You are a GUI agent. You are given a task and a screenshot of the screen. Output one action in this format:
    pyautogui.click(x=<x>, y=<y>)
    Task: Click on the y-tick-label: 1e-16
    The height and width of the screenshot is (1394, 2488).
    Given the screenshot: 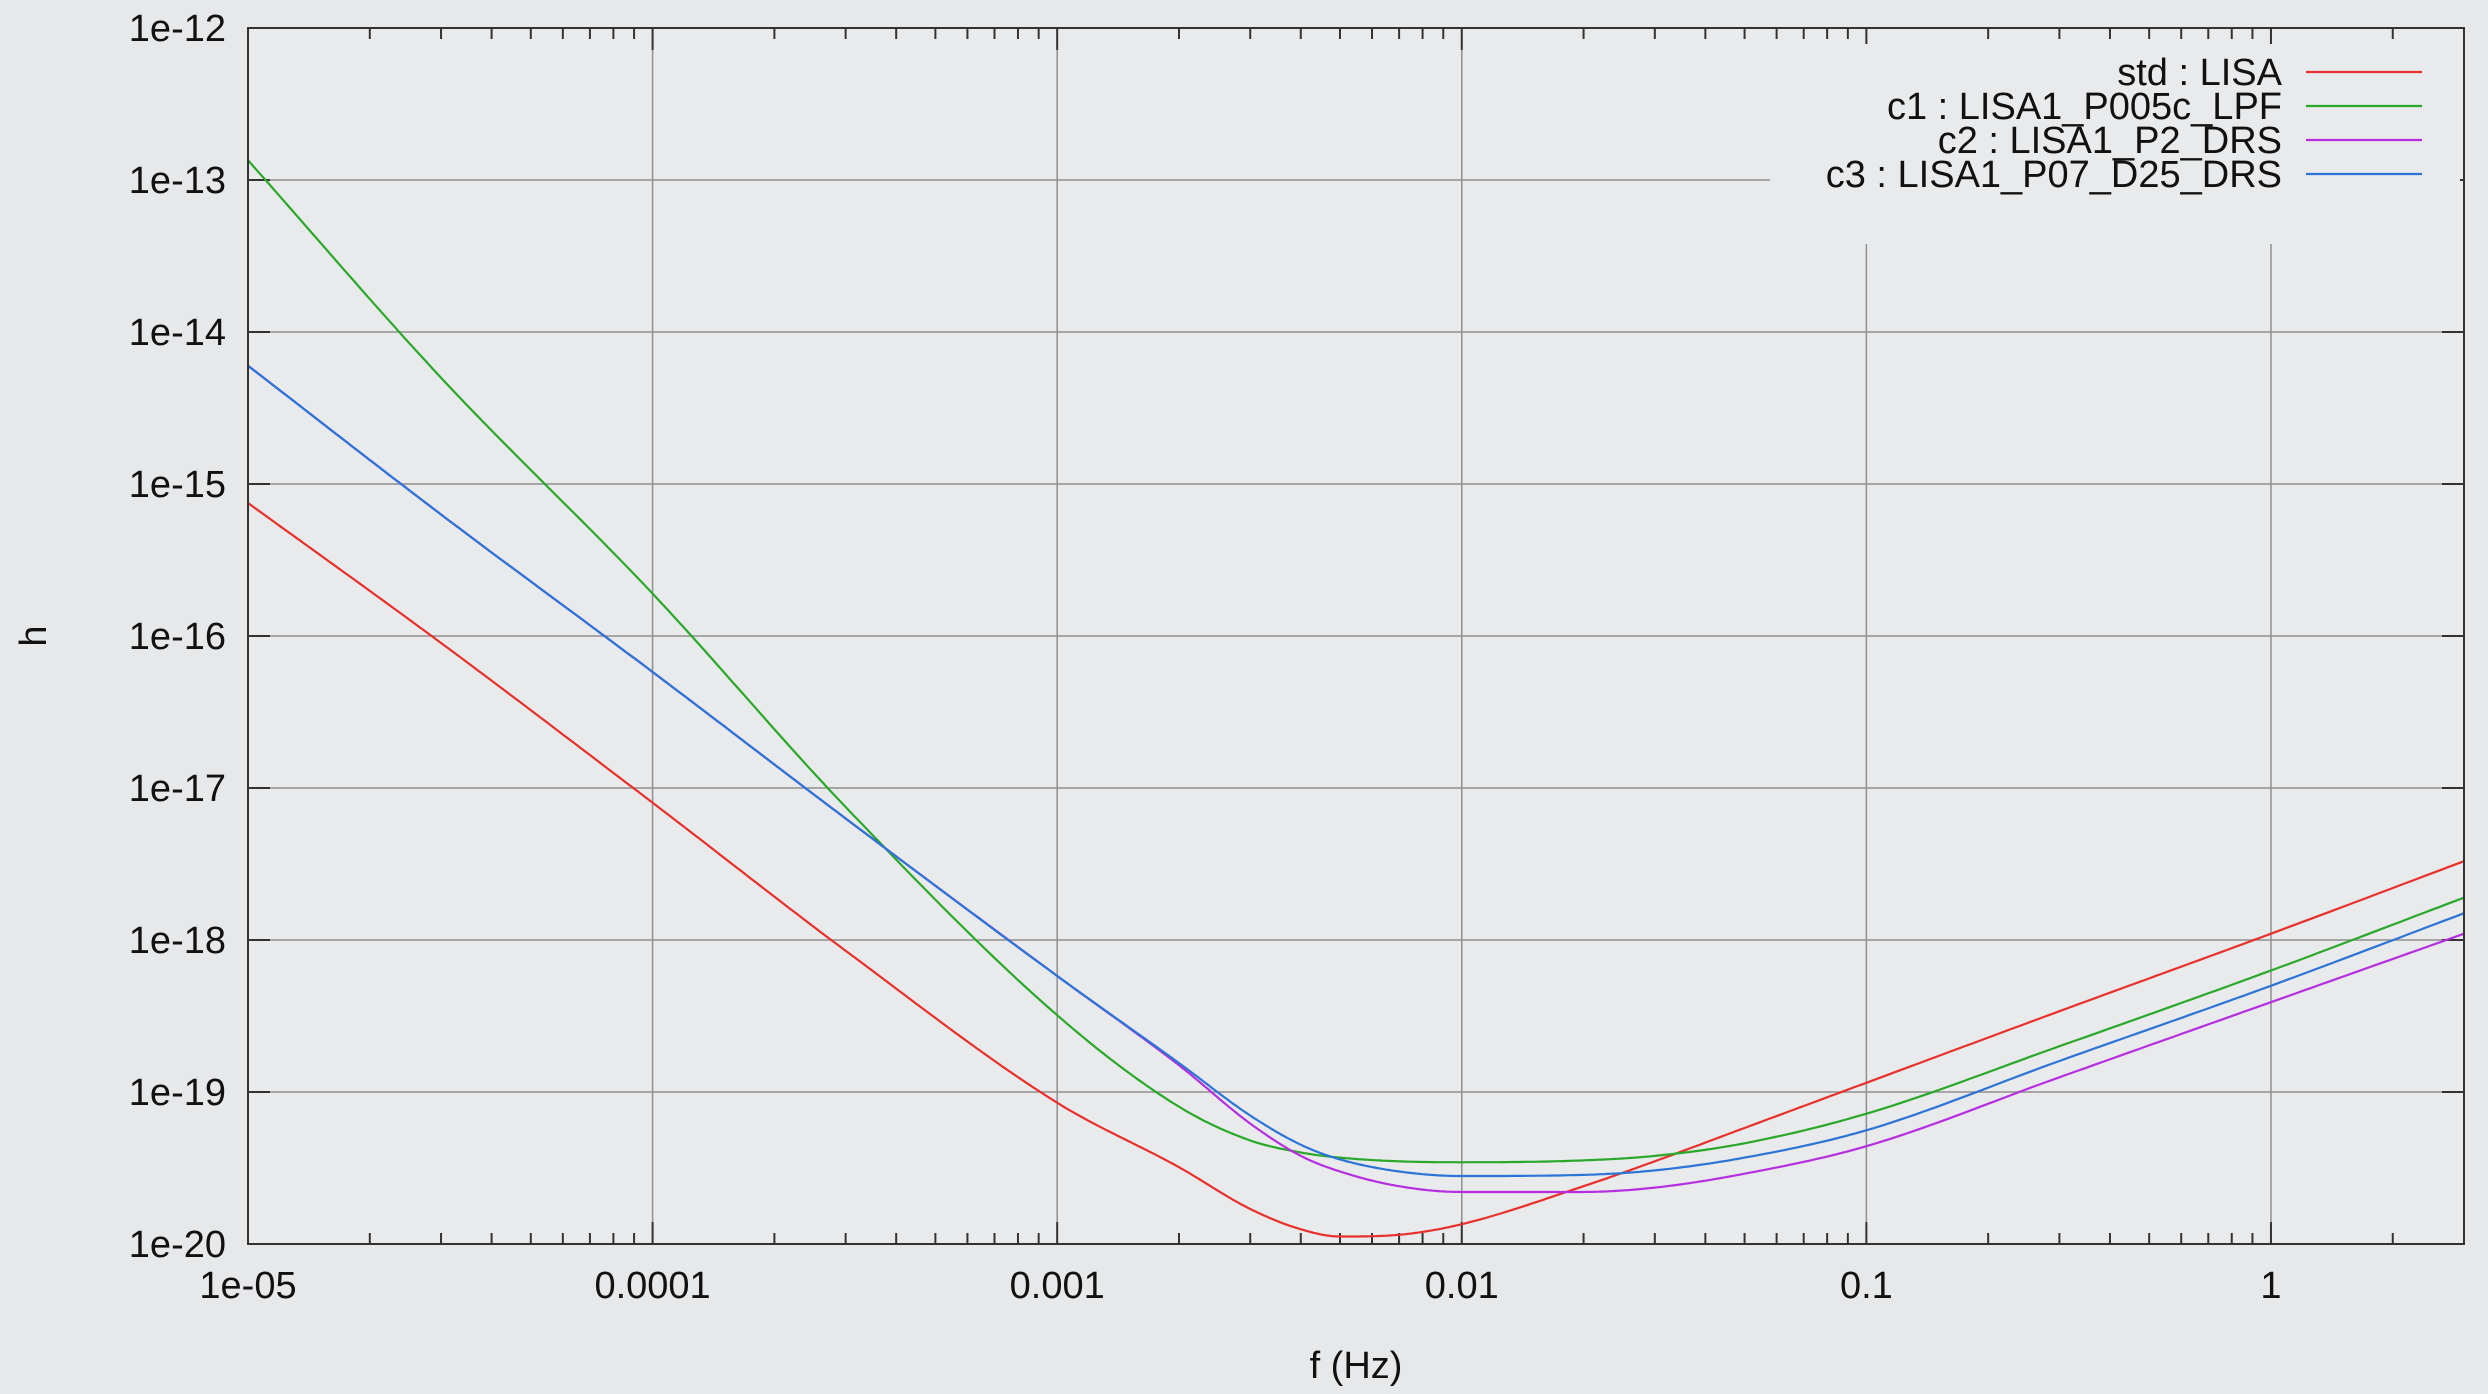 What is the action you would take?
    pyautogui.click(x=177, y=637)
    